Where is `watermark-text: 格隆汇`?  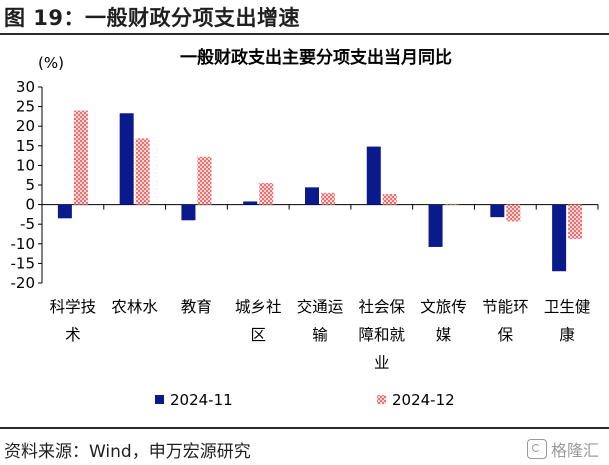 watermark-text: 格隆汇 is located at coordinates (574, 450).